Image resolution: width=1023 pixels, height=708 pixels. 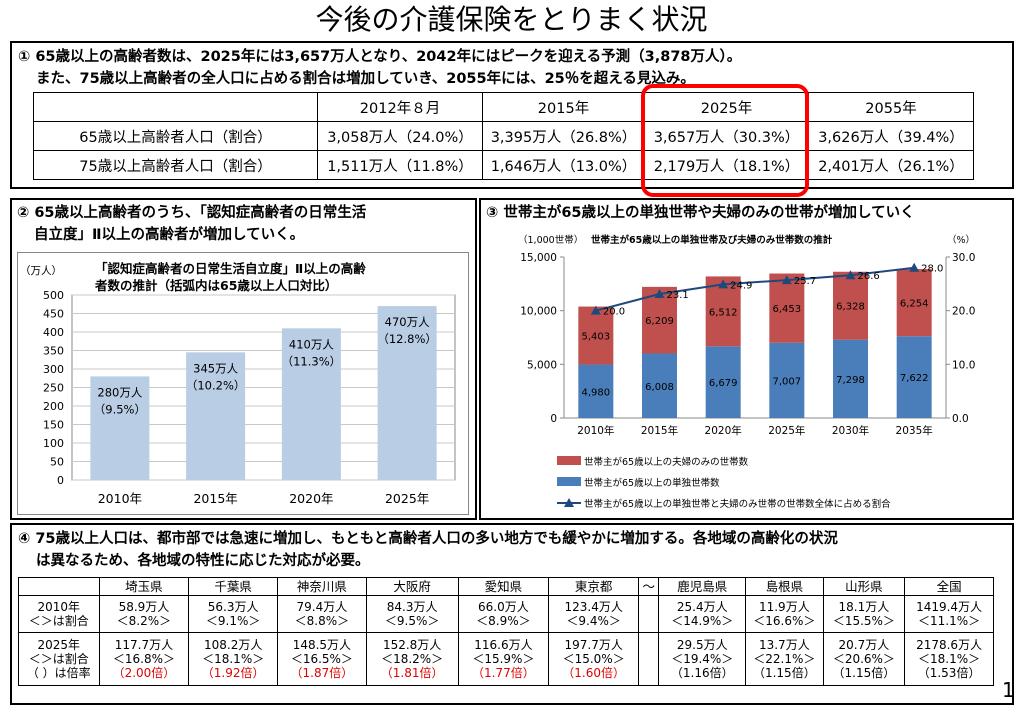 I want to click on regional-table-cell, so click(x=649, y=614).